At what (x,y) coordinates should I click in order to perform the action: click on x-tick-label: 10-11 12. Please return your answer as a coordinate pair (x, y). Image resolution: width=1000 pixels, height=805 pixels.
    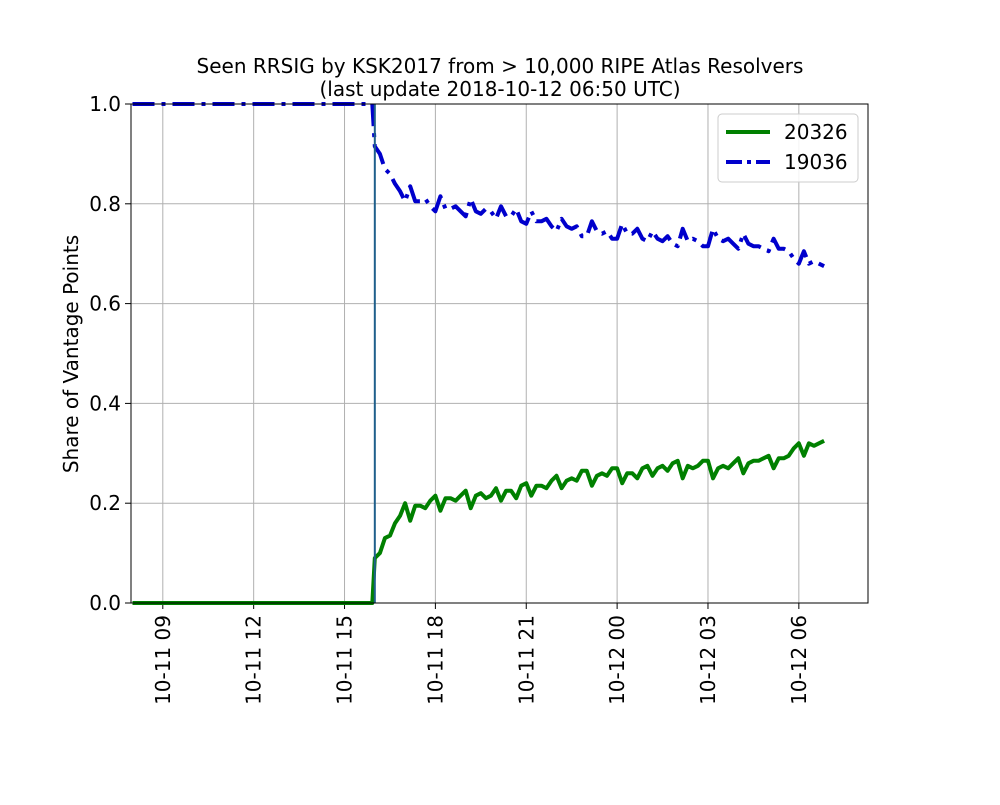
    Looking at the image, I should click on (254, 660).